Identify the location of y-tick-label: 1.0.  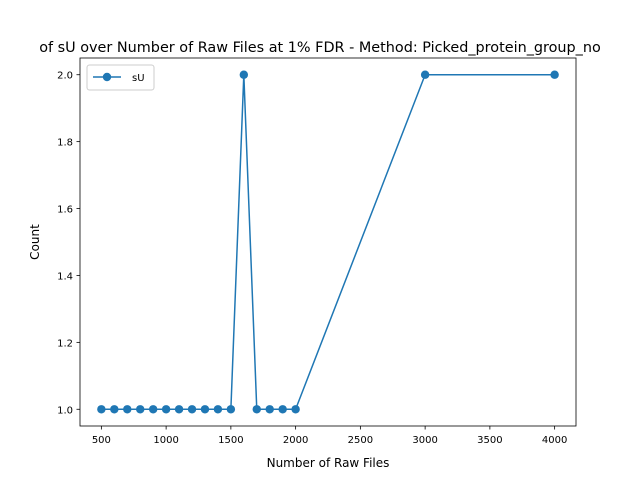
(65, 410).